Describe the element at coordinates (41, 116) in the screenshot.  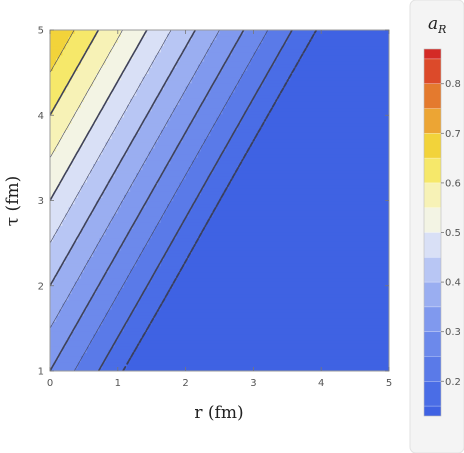
I see `y-tick-label: 4` at that location.